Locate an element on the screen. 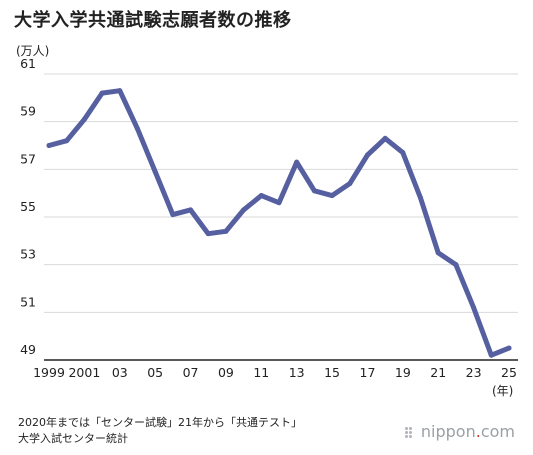 Image resolution: width=533 pixels, height=455 pixels. x-axis-unit-label: (年) is located at coordinates (502, 391).